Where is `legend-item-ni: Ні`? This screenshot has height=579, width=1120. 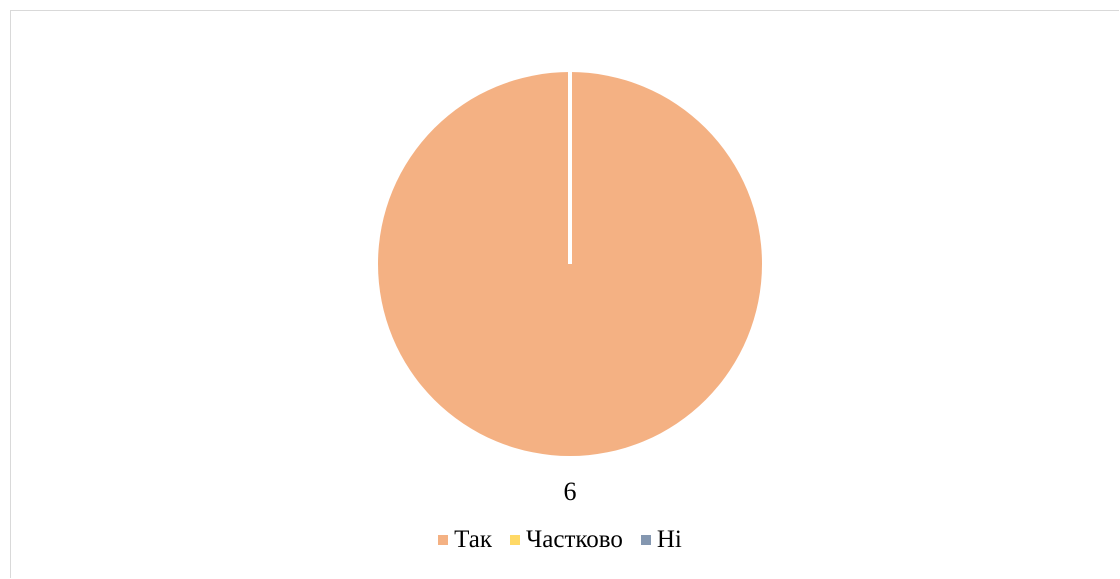
legend-item-ni: Ні is located at coordinates (661, 540).